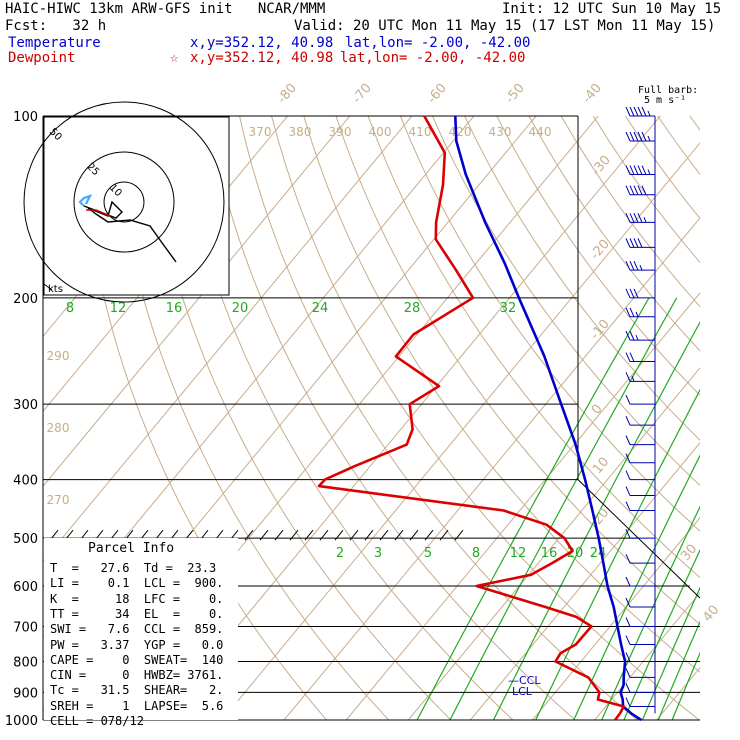 This screenshot has width=740, height=740. What do you see at coordinates (48, 287) in the screenshot?
I see `hodograph-tick` at bounding box center [48, 287].